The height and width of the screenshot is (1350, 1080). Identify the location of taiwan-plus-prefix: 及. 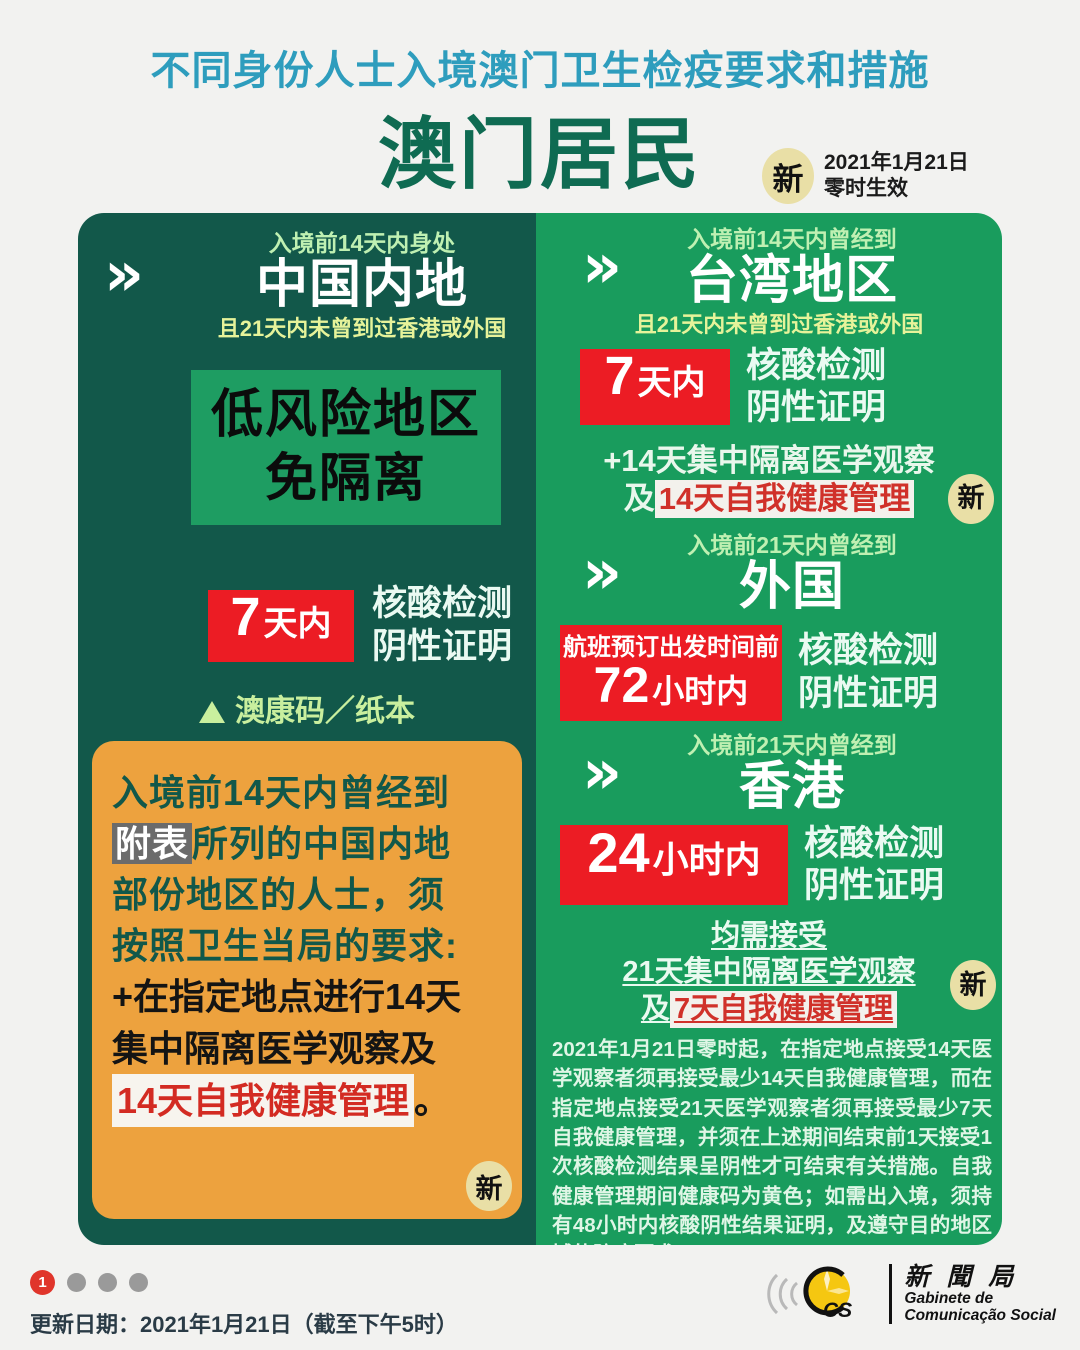
(639, 498).